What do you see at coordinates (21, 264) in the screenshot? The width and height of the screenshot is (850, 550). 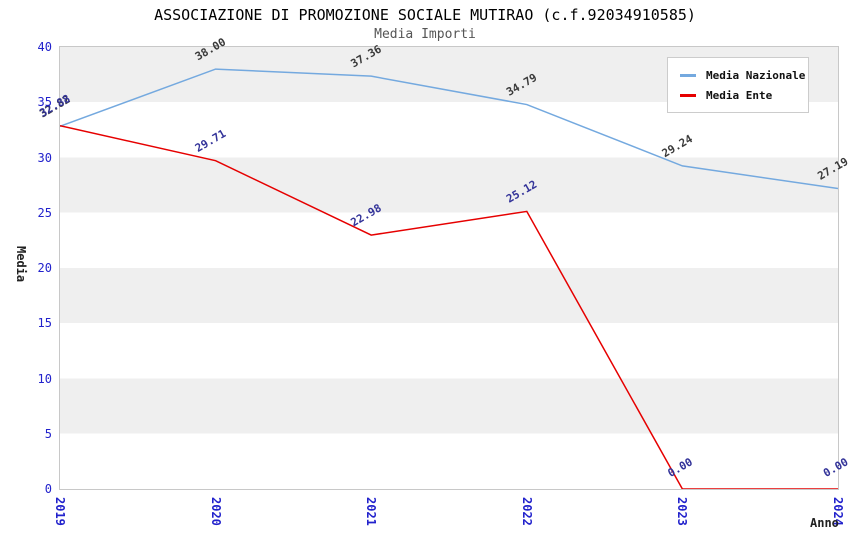 I see `y-axis-title: Media` at bounding box center [21, 264].